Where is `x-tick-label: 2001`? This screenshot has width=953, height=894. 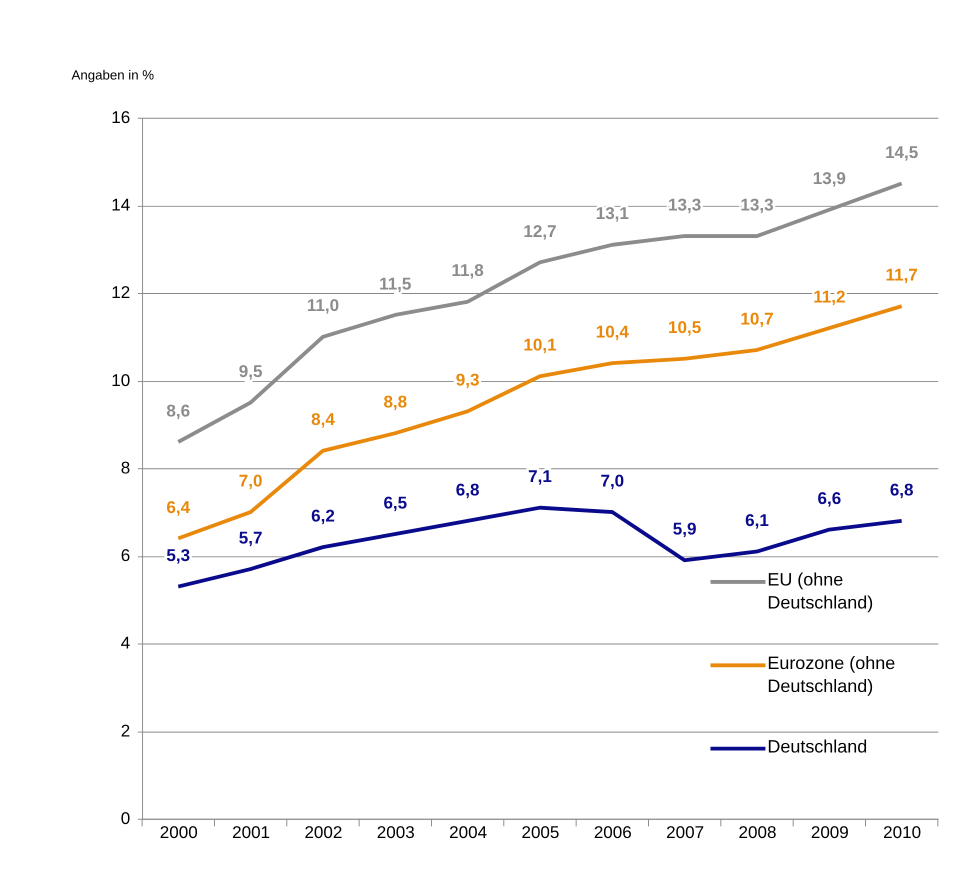
x-tick-label: 2001 is located at coordinates (251, 832).